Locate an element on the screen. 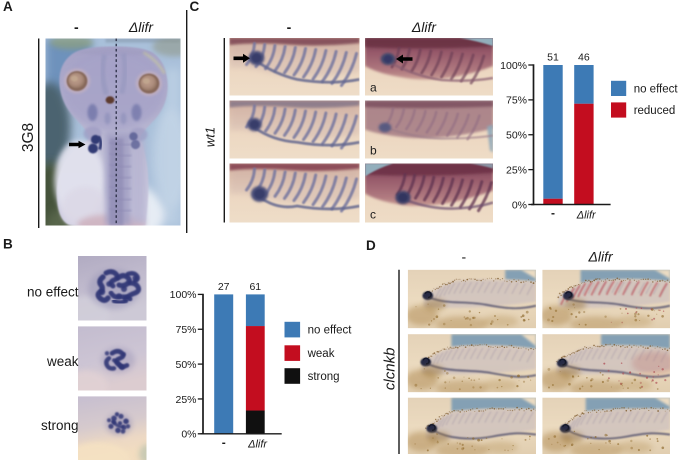  svg-text: 3G8 is located at coordinates (28, 137).